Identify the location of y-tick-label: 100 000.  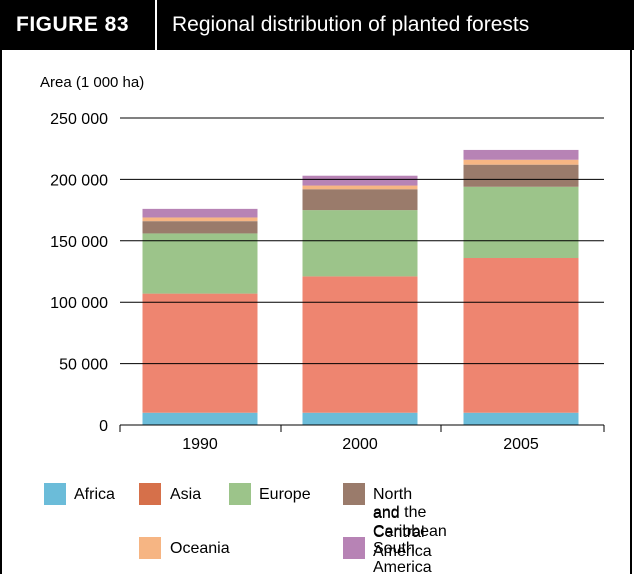
(79, 303).